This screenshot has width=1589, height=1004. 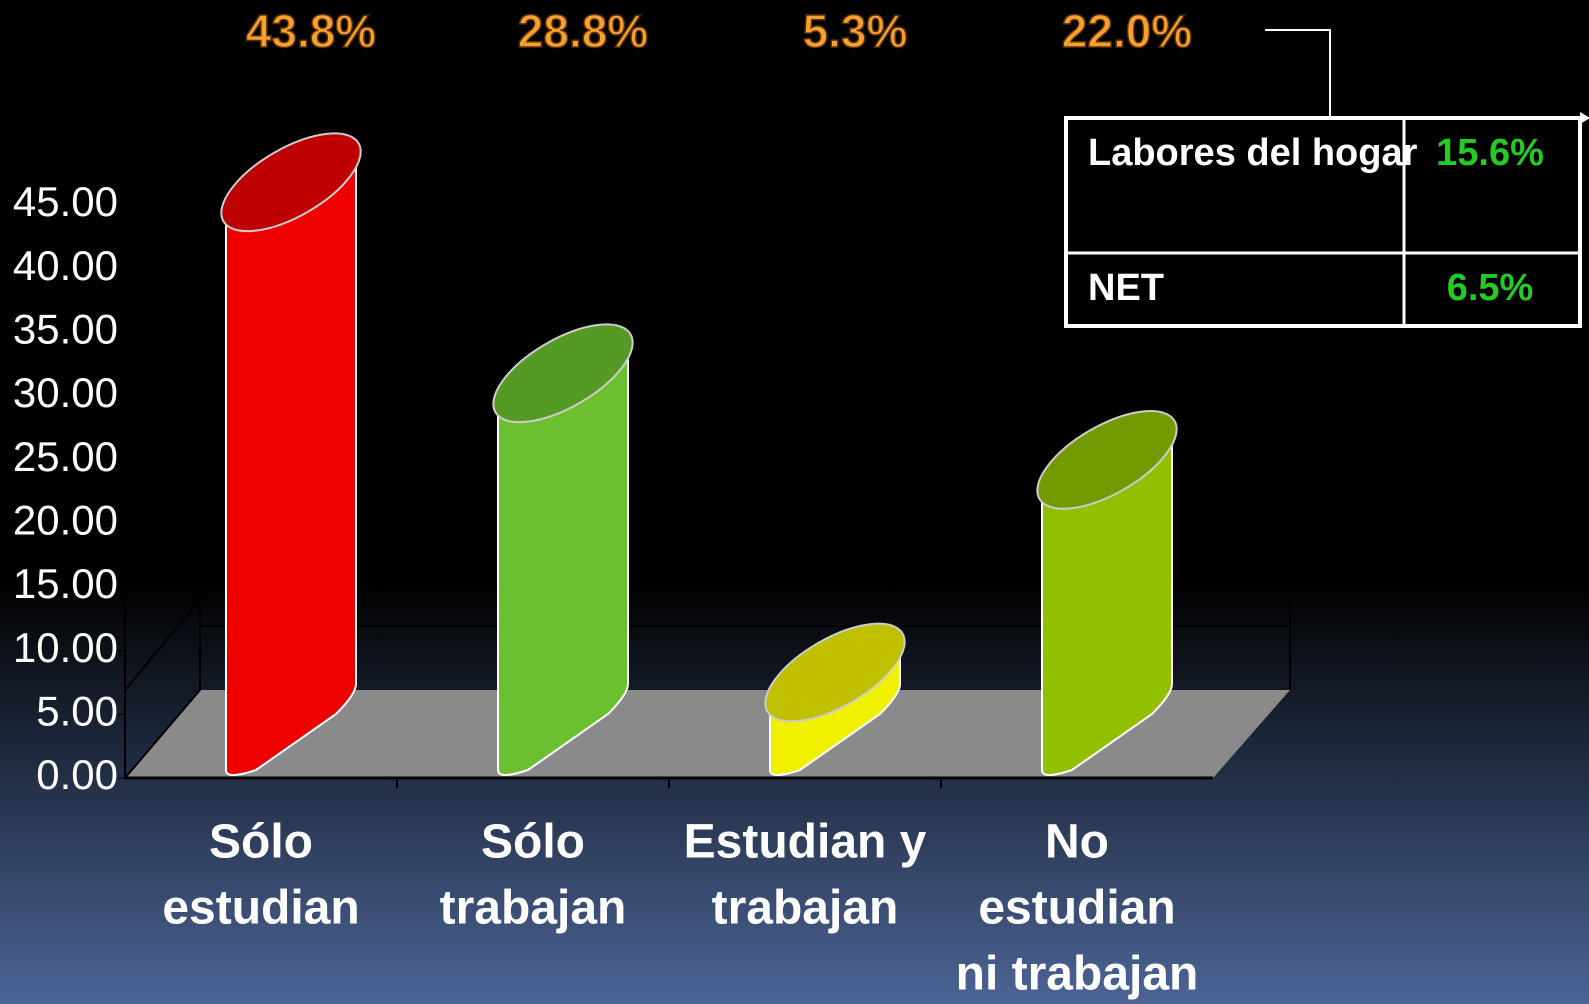 What do you see at coordinates (805, 842) in the screenshot?
I see `x-tick-label: Estudian y` at bounding box center [805, 842].